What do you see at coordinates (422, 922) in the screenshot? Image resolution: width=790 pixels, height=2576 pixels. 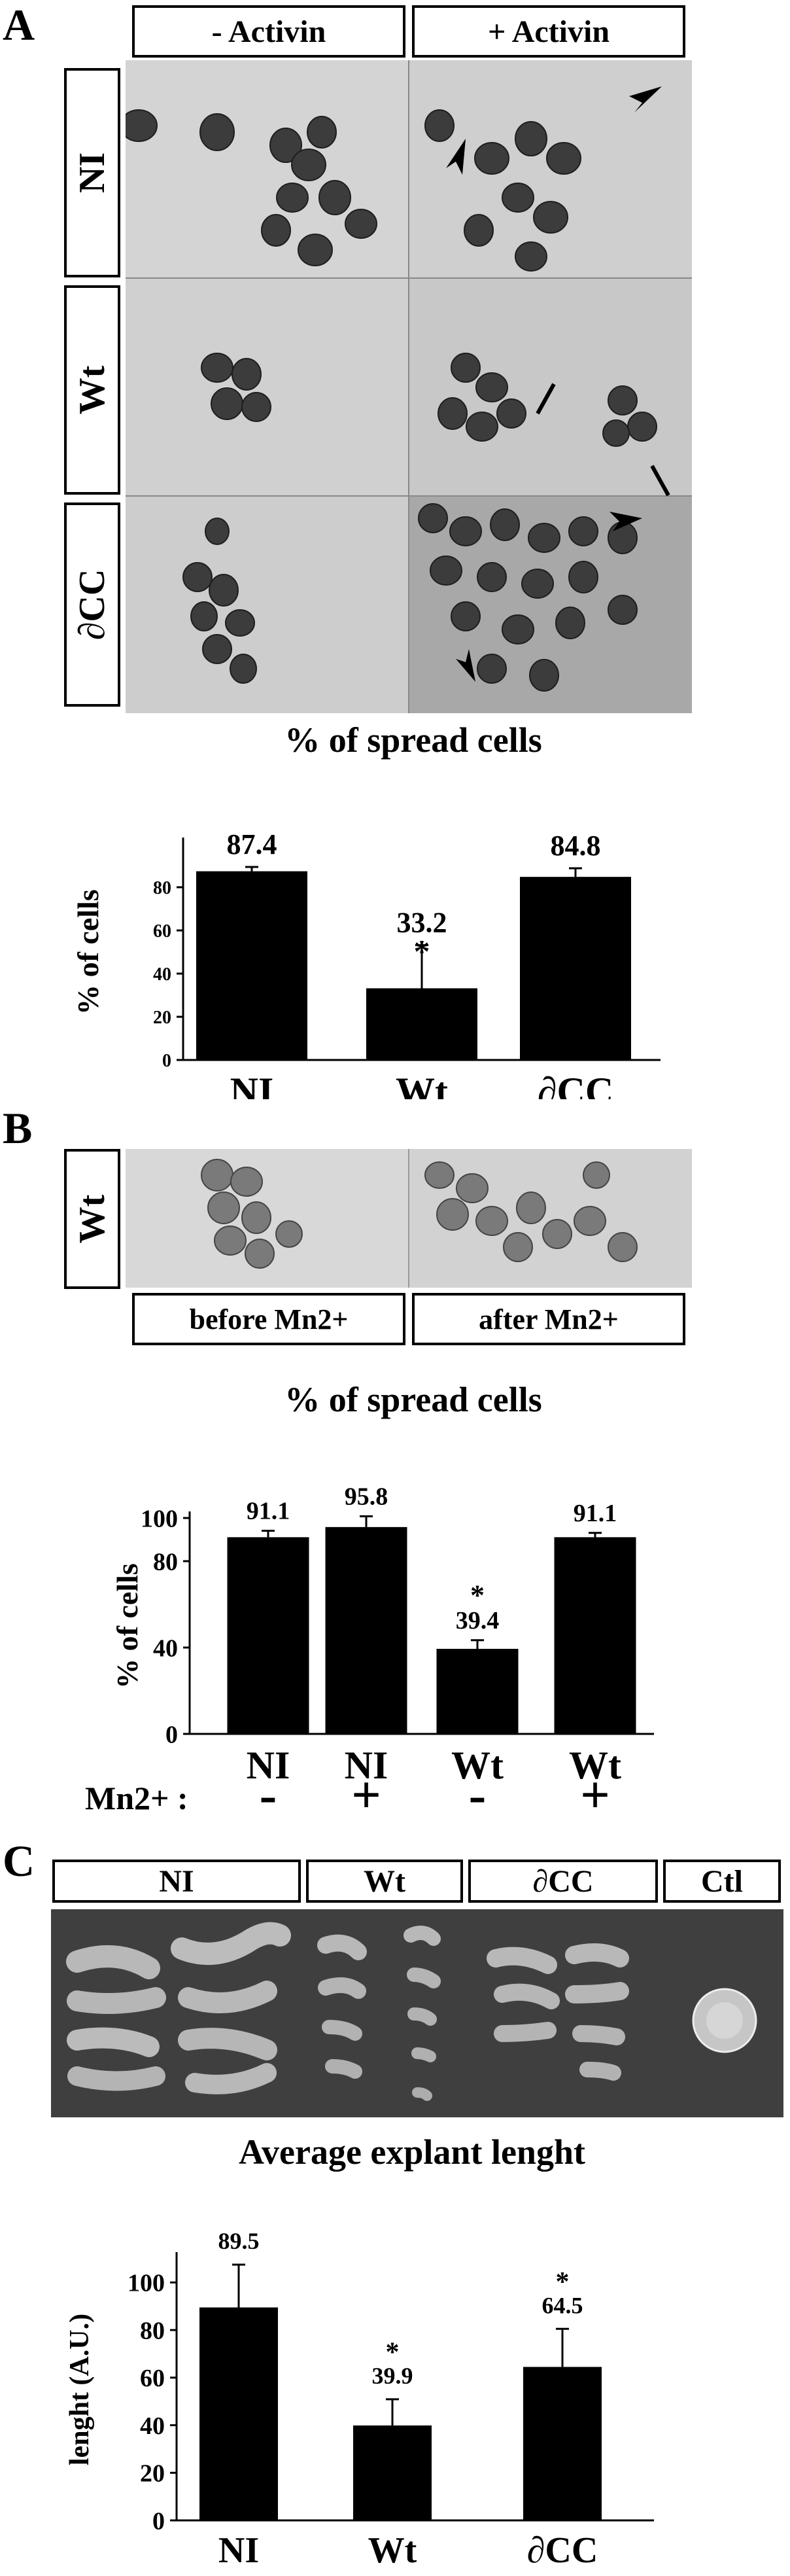 I see `chart-a-value-label: 33.2` at bounding box center [422, 922].